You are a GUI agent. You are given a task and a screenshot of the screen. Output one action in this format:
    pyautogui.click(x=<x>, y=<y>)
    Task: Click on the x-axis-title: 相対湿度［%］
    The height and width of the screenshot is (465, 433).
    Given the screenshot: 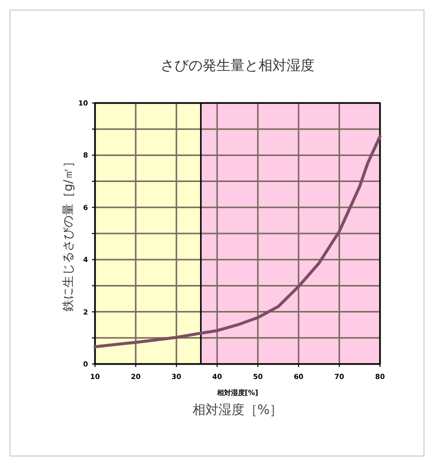 What is the action you would take?
    pyautogui.click(x=237, y=410)
    